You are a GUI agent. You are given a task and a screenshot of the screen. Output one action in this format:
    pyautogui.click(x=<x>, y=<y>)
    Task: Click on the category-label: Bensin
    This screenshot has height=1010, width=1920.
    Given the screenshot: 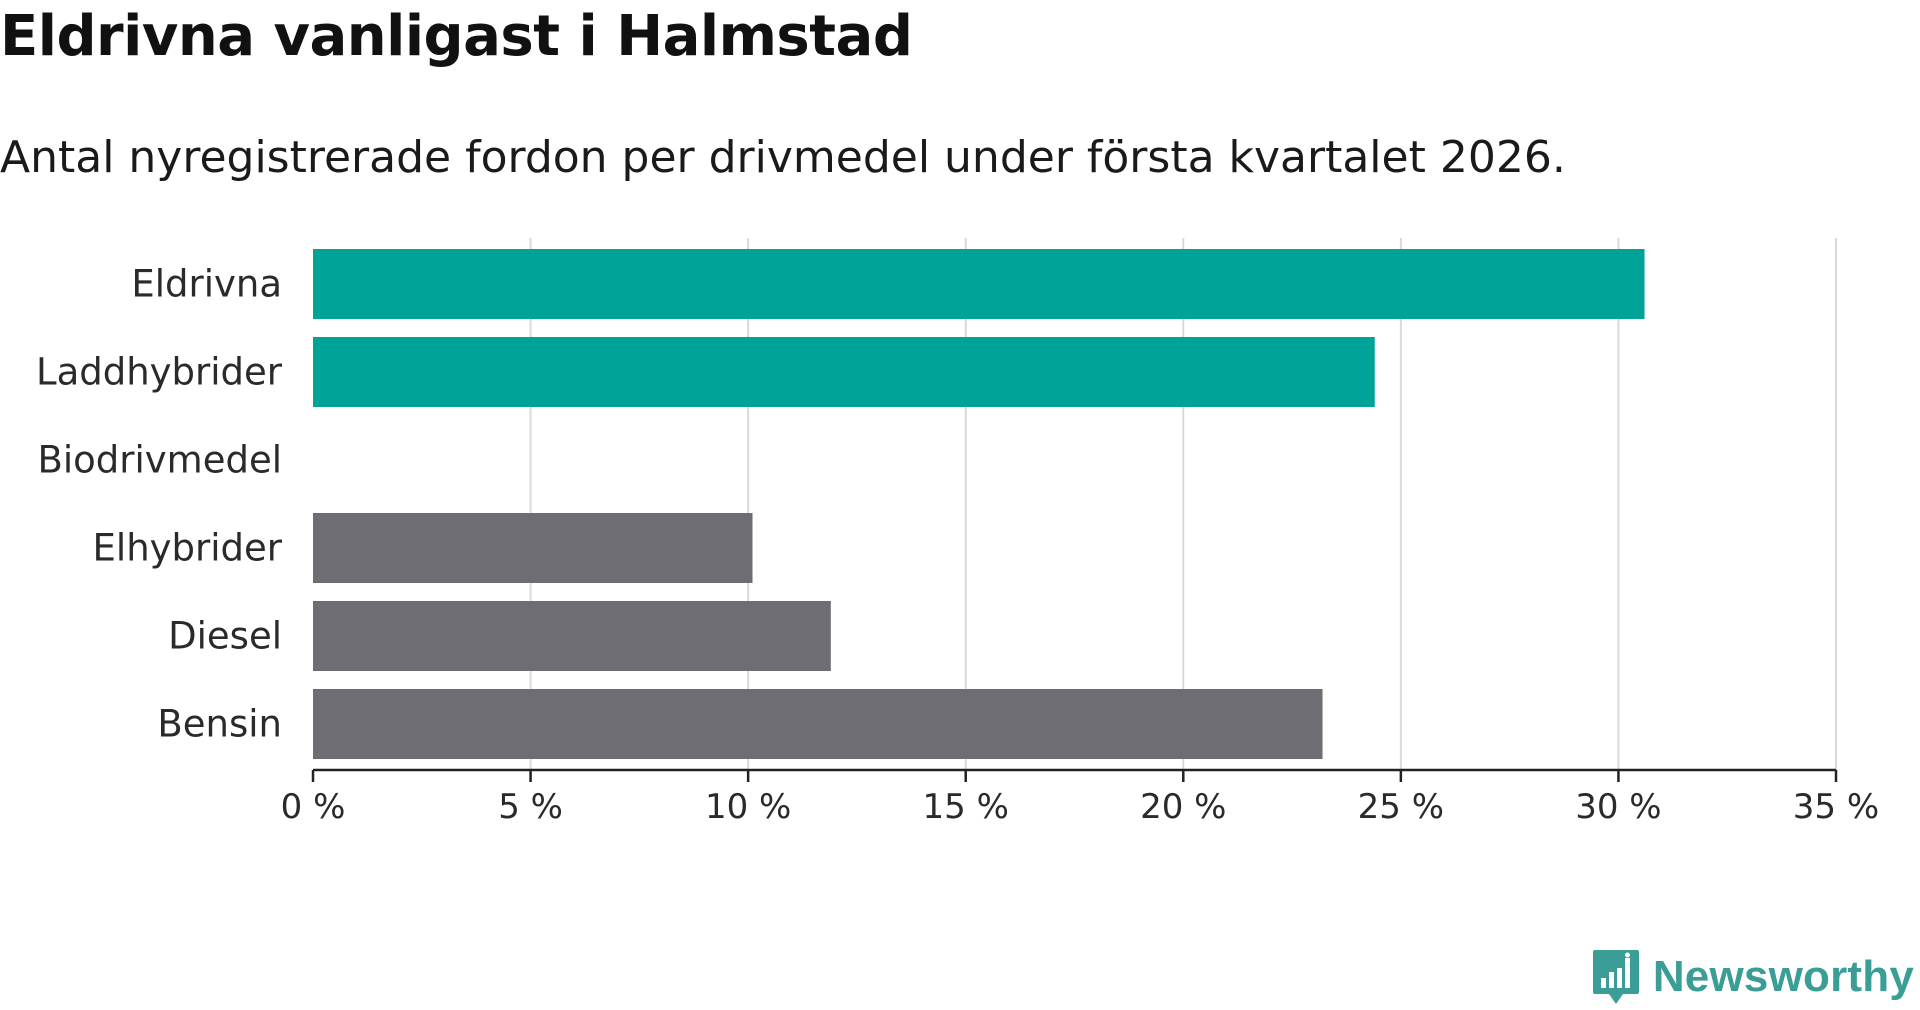 What is the action you would take?
    pyautogui.click(x=219, y=724)
    